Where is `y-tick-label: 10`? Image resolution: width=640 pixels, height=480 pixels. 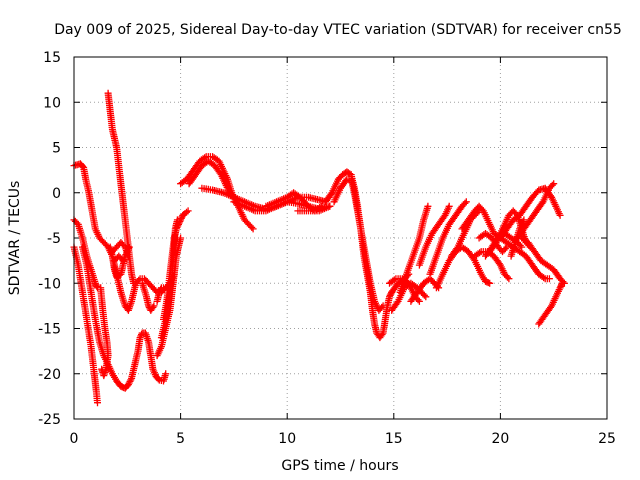 y-tick-label: 10 is located at coordinates (52, 103).